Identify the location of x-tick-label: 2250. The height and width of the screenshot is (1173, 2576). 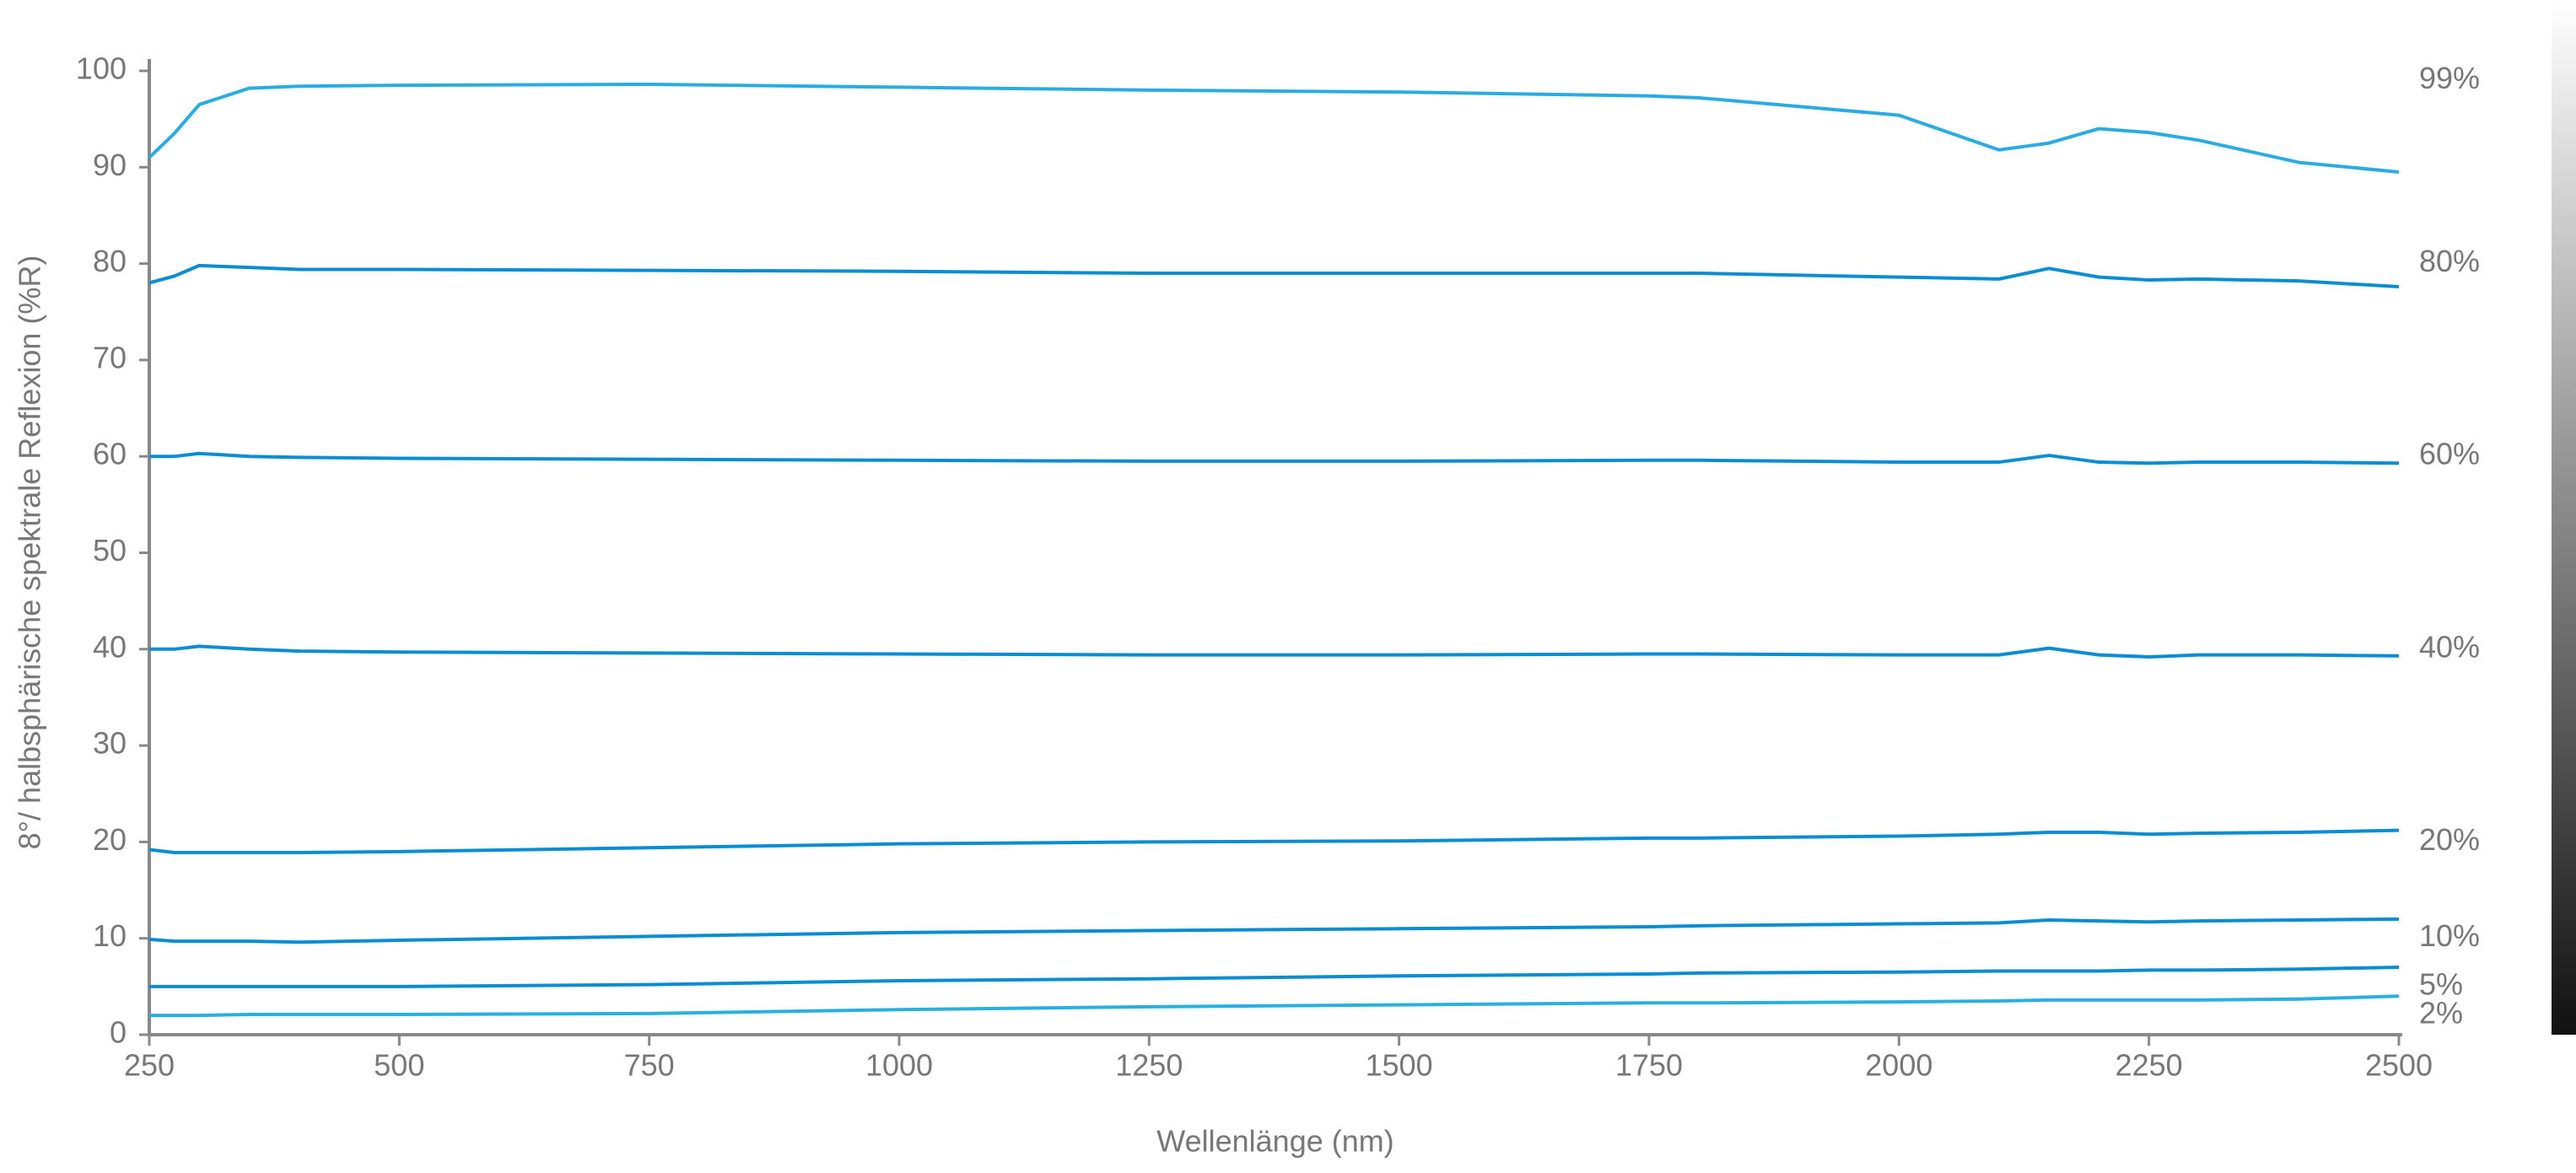
(2149, 1066).